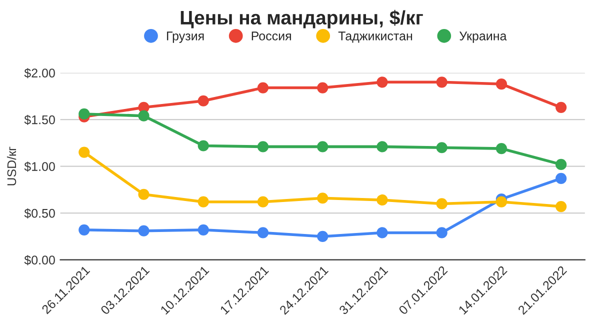  What do you see at coordinates (301, 19) in the screenshot?
I see `chart-title: Цены на мандарины, $/кг` at bounding box center [301, 19].